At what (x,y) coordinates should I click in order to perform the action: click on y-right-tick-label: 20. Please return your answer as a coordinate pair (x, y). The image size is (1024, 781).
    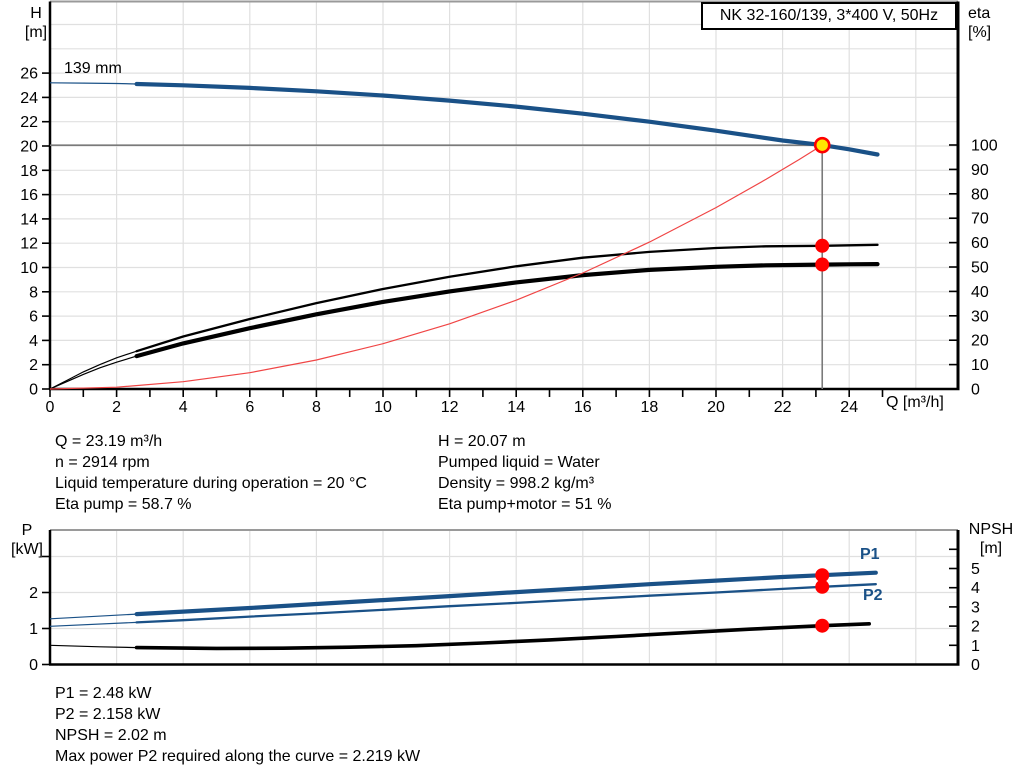
    Looking at the image, I should click on (980, 341).